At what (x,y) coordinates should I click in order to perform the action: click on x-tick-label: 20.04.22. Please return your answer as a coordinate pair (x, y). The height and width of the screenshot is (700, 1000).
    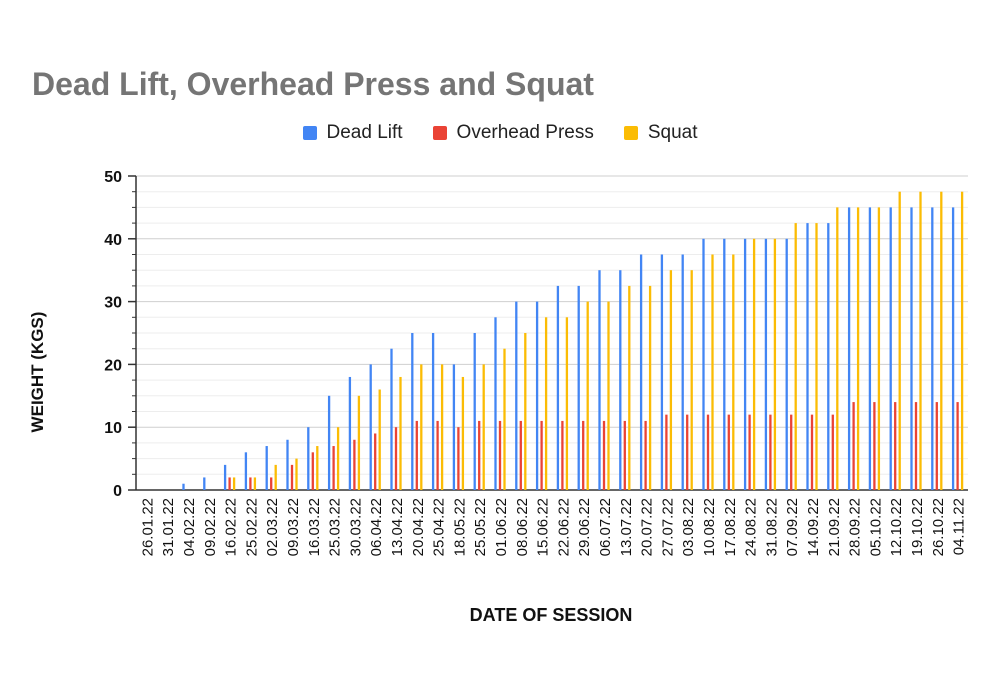
    Looking at the image, I should click on (418, 527).